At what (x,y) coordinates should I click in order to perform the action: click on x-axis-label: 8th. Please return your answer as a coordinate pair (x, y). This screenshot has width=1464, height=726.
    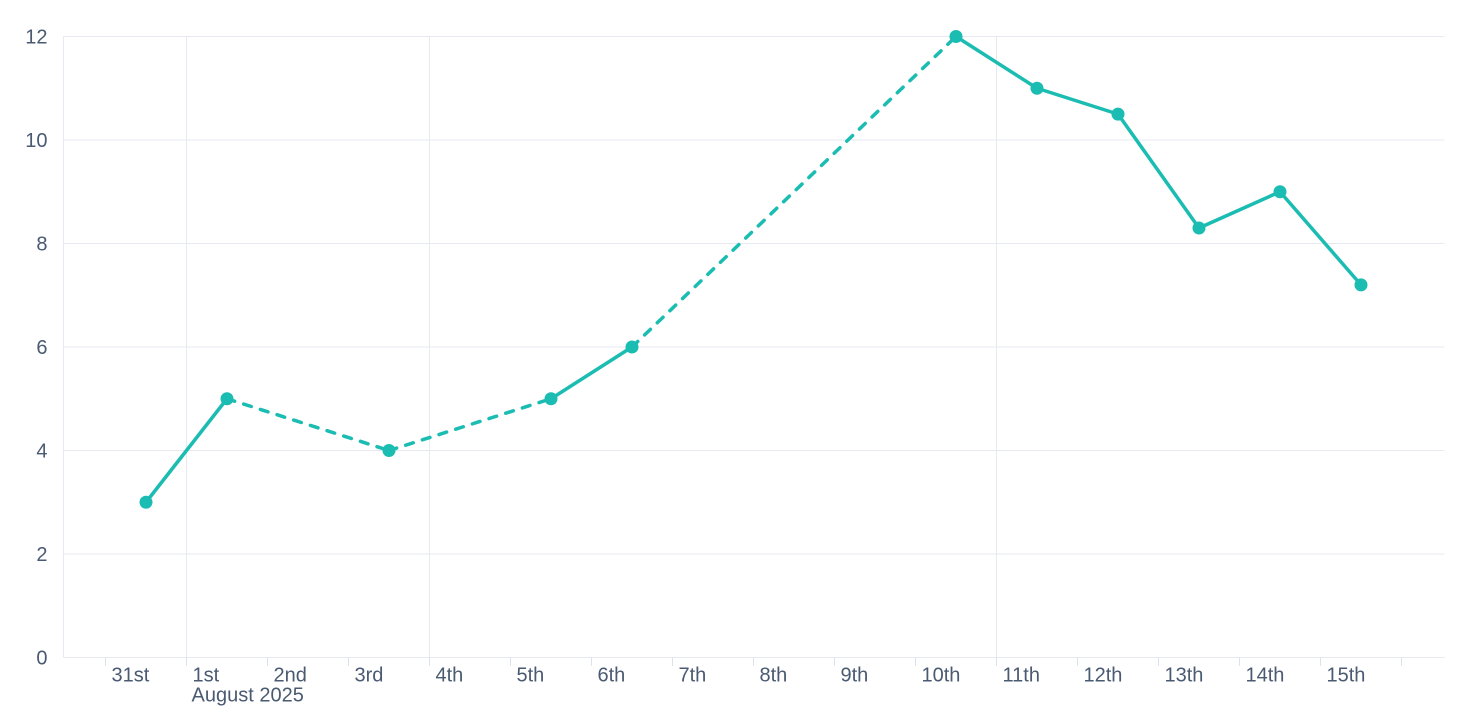
    Looking at the image, I should click on (774, 676).